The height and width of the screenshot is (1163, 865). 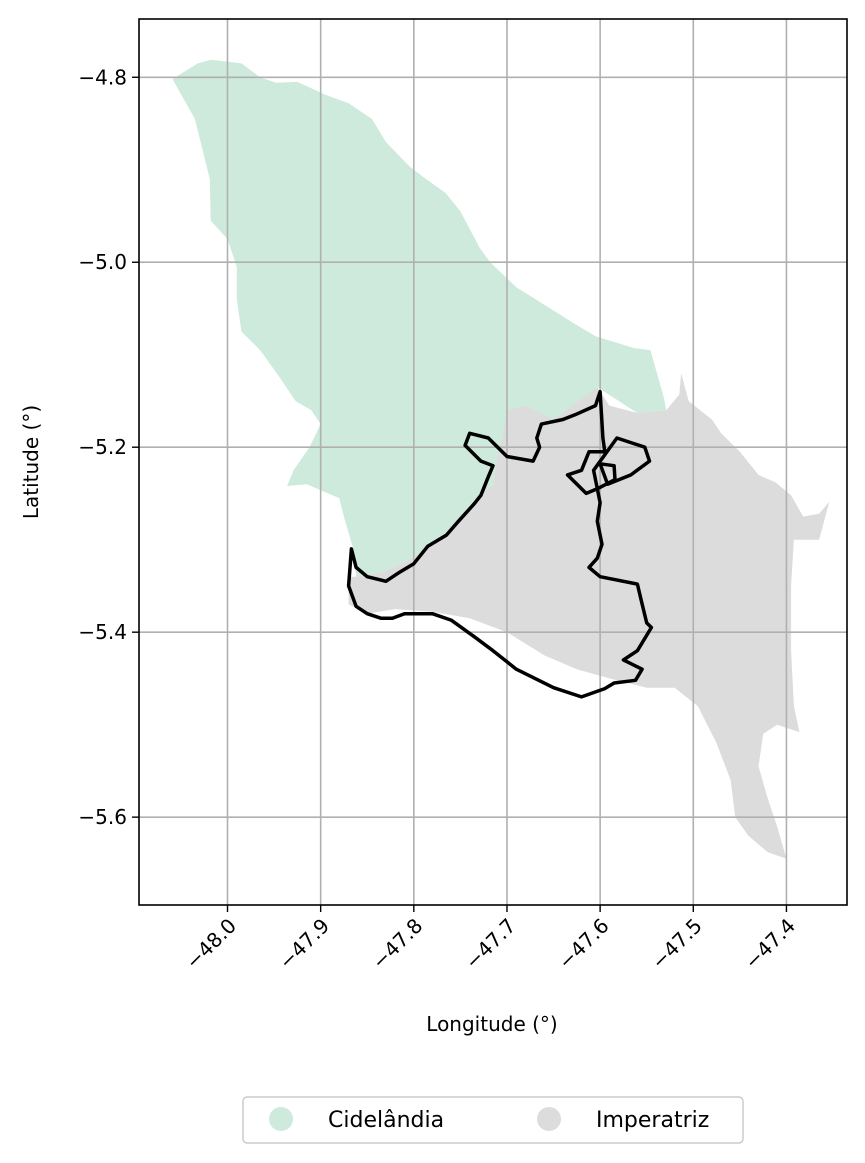 What do you see at coordinates (102, 262) in the screenshot?
I see `y-tick-label: −5.0` at bounding box center [102, 262].